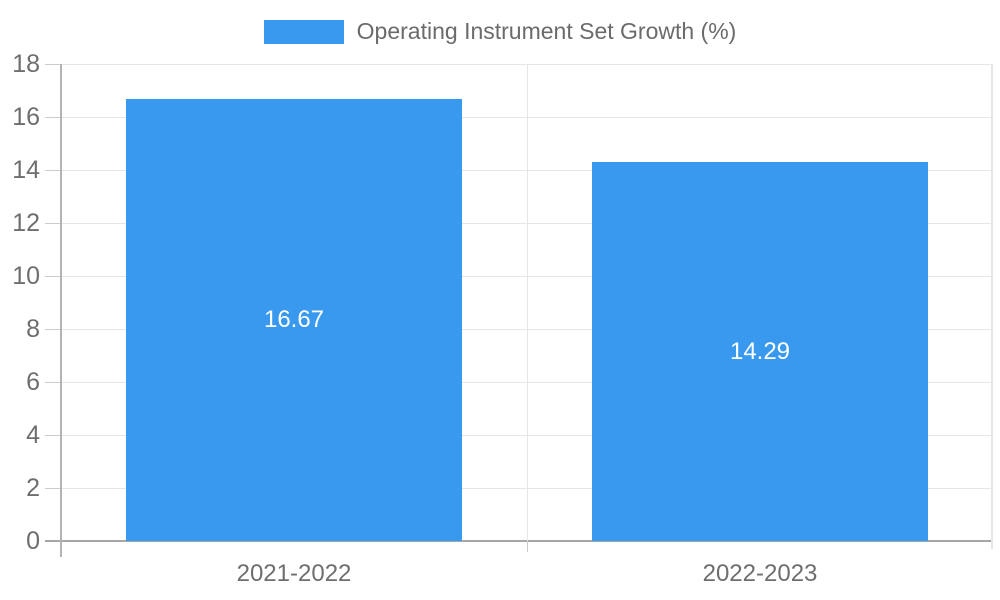 This screenshot has width=1000, height=600. I want to click on x-axis-category-label: 2022-2023, so click(760, 573).